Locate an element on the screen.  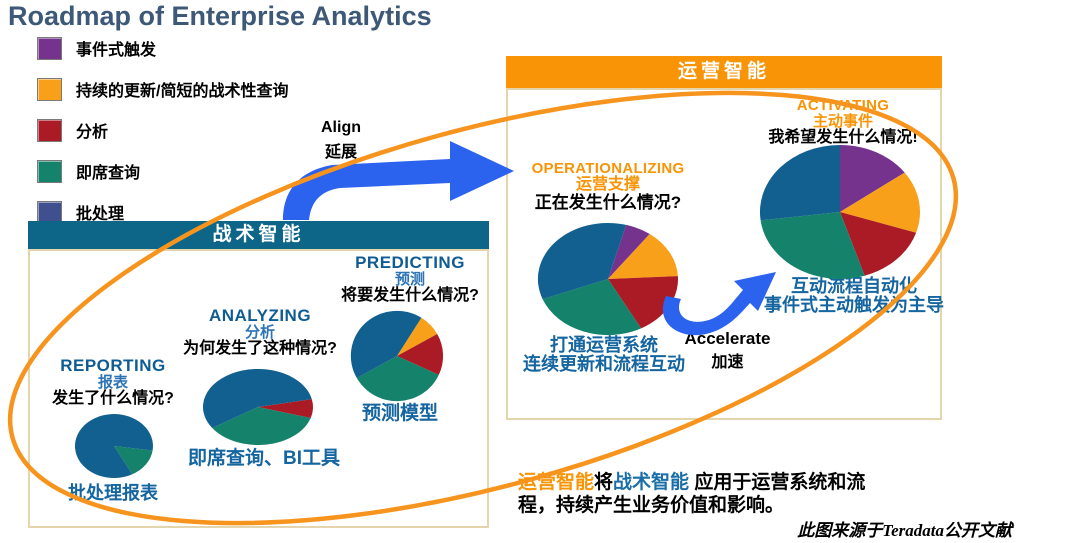
stage-name: ANALYZING is located at coordinates (260, 315).